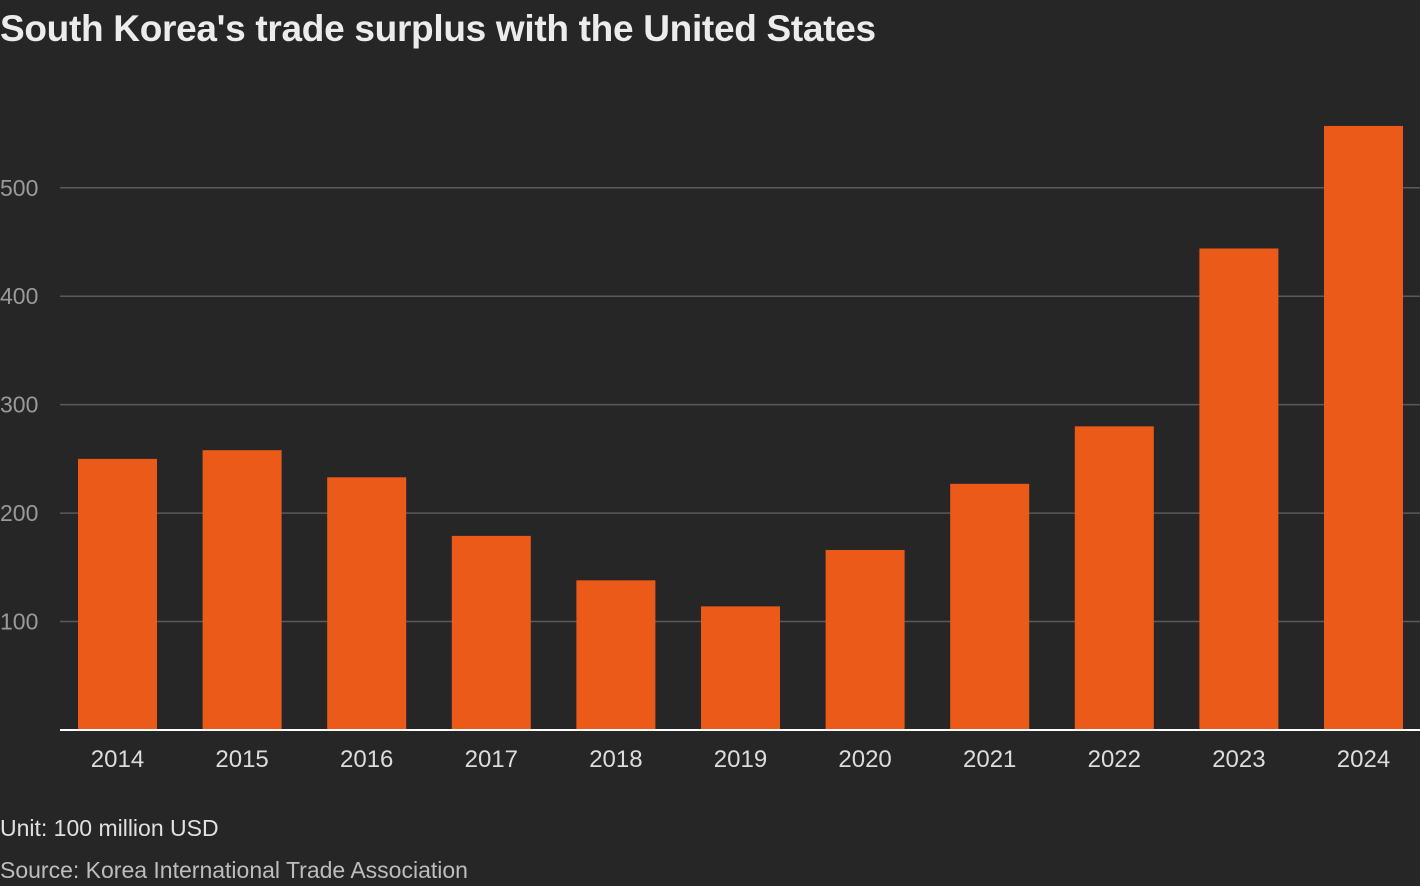  What do you see at coordinates (19, 188) in the screenshot?
I see `y-tick-label: 500` at bounding box center [19, 188].